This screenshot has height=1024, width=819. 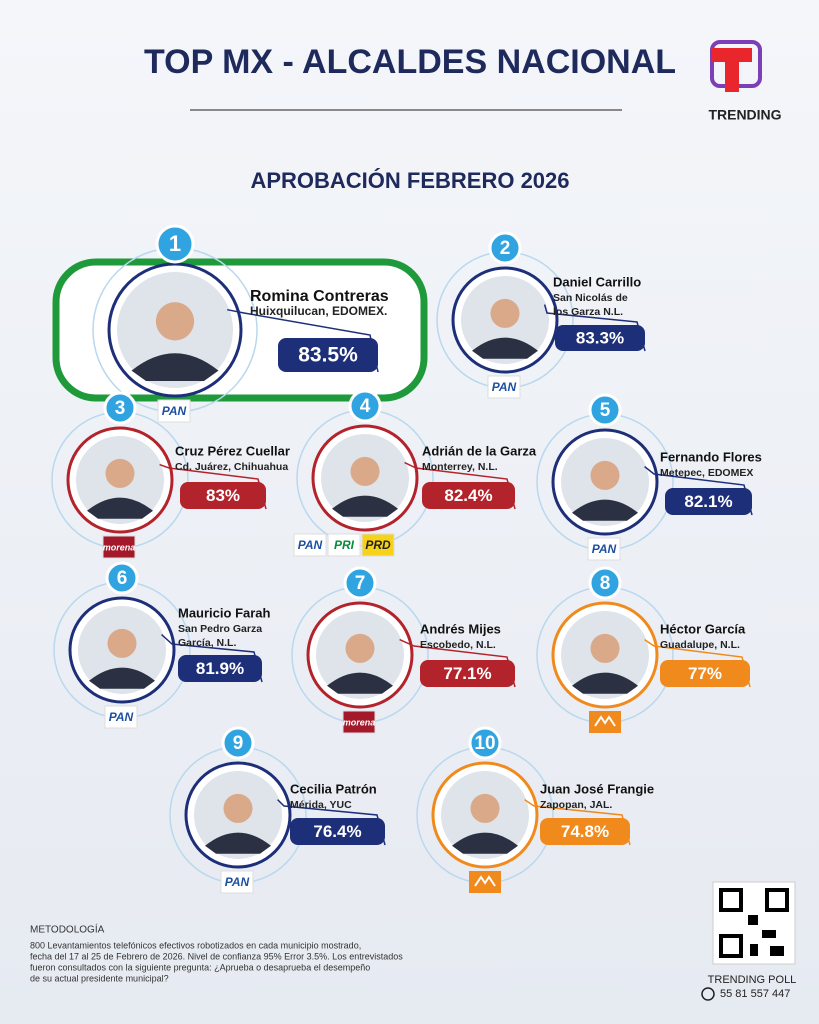 I want to click on approval: 83%, so click(x=223, y=495).